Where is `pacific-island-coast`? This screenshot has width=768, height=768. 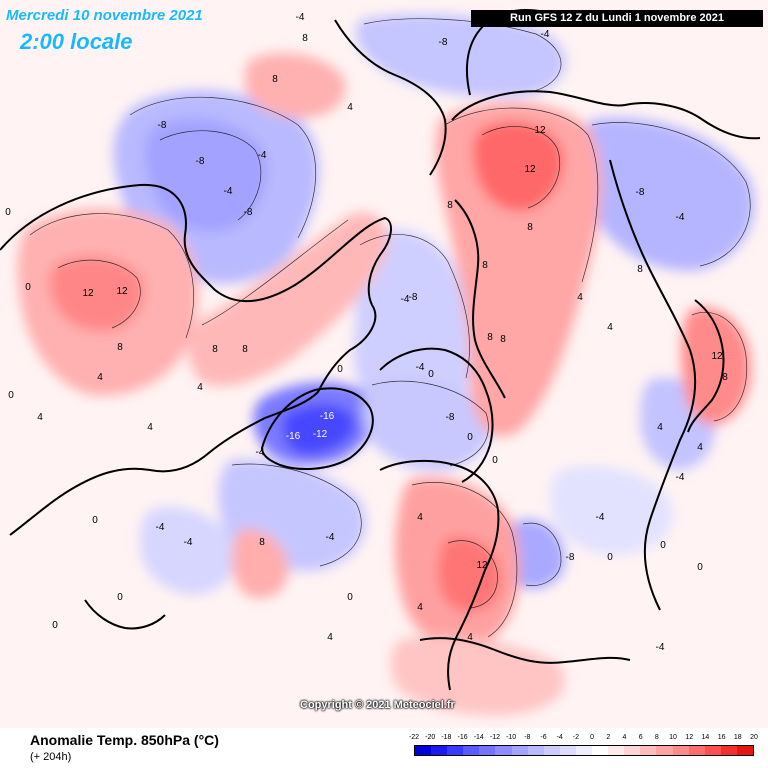
pacific-island-coast is located at coordinates (125, 614).